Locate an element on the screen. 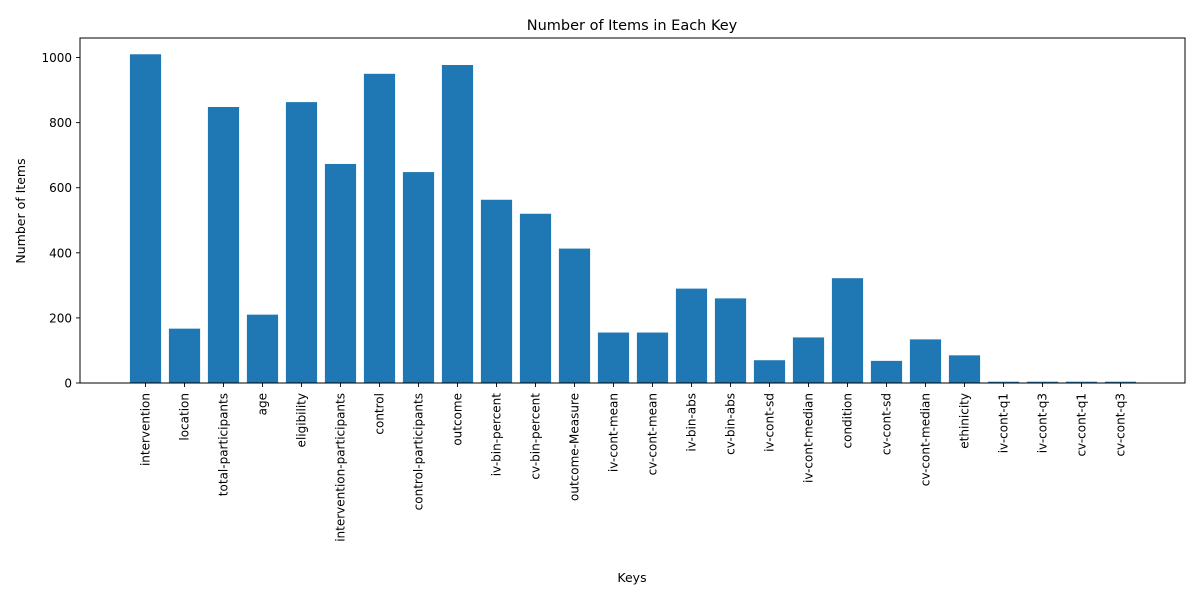  bar-control-participants is located at coordinates (418, 277).